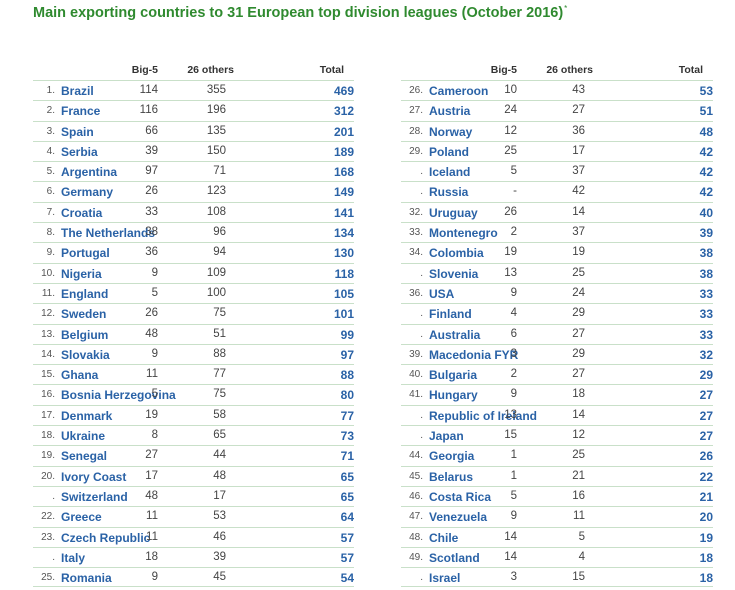 The height and width of the screenshot is (590, 735). Describe the element at coordinates (193, 90) in the screenshot. I see `table-row: 1. Brazil 114 355 469` at that location.